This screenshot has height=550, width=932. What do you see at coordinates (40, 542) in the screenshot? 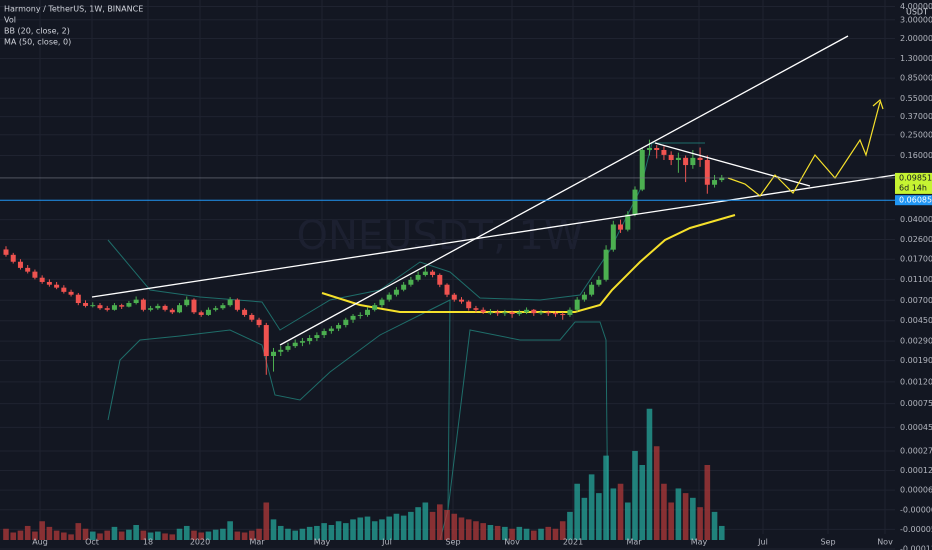
I see `x-tick-label: Aug` at bounding box center [40, 542].